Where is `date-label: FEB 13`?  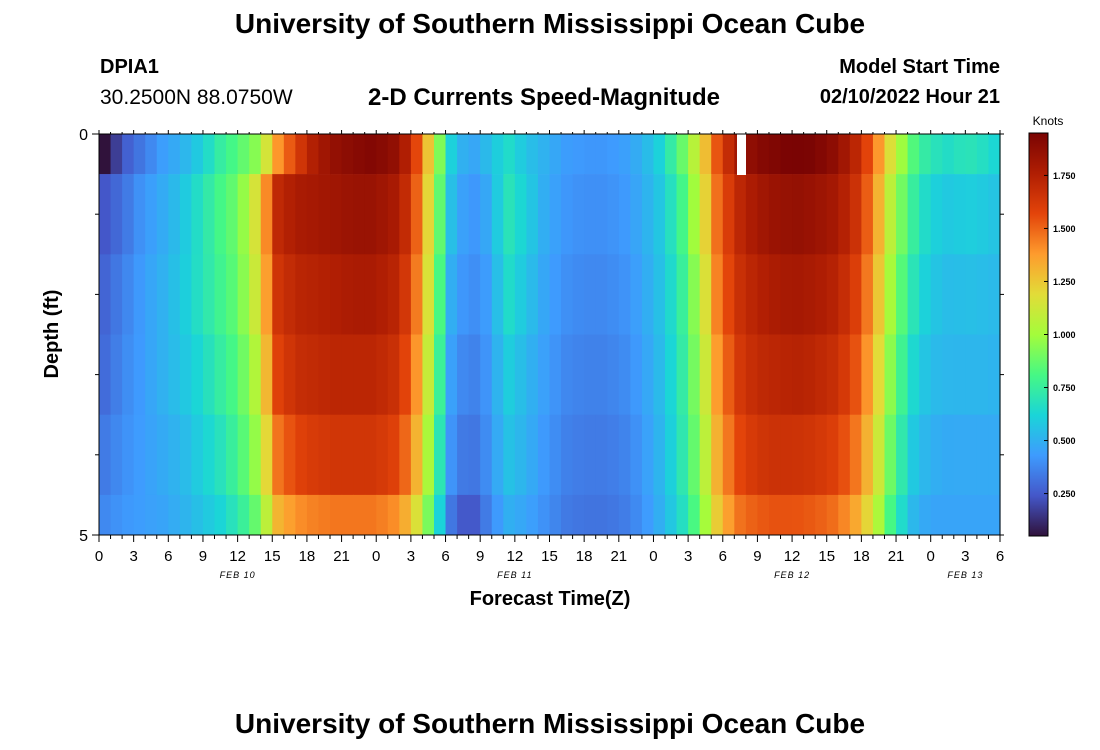 date-label: FEB 13 is located at coordinates (965, 575).